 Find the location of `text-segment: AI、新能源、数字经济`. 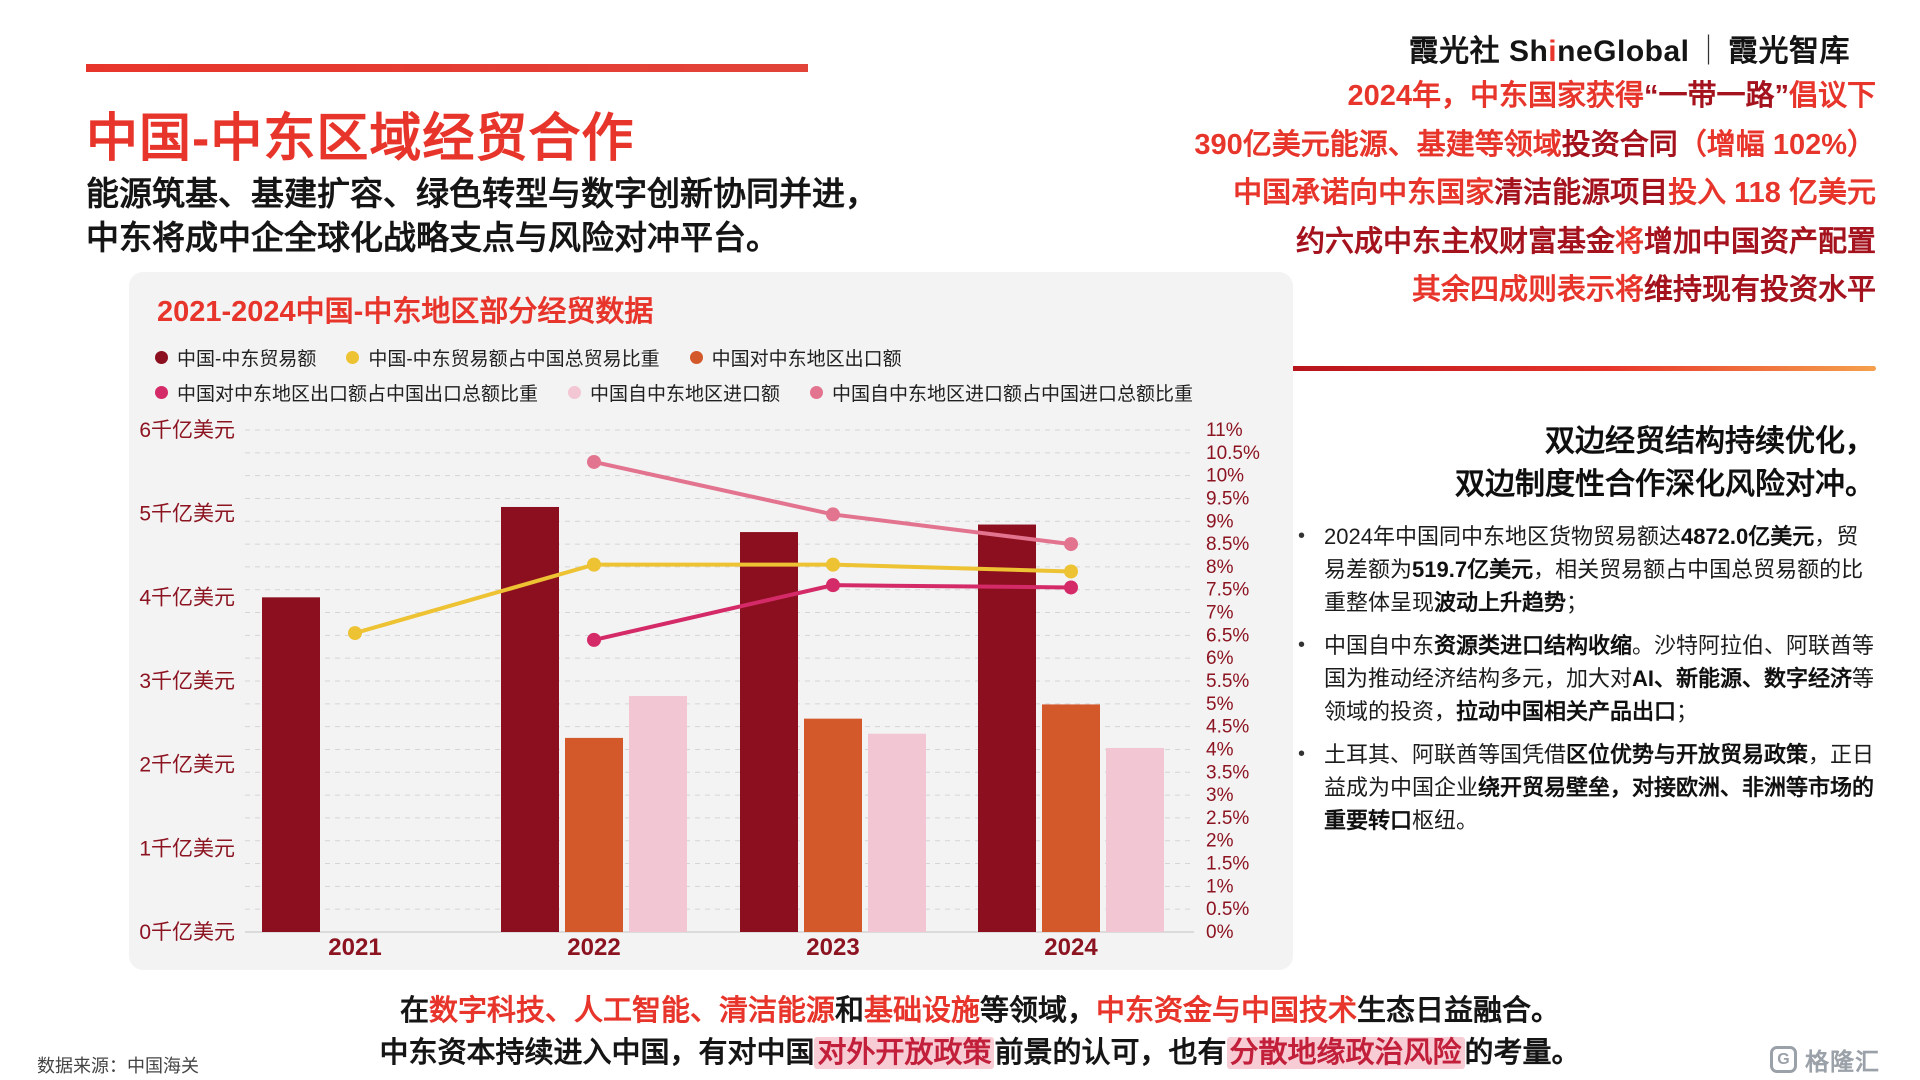

text-segment: AI、新能源、数字经济 is located at coordinates (1742, 678).